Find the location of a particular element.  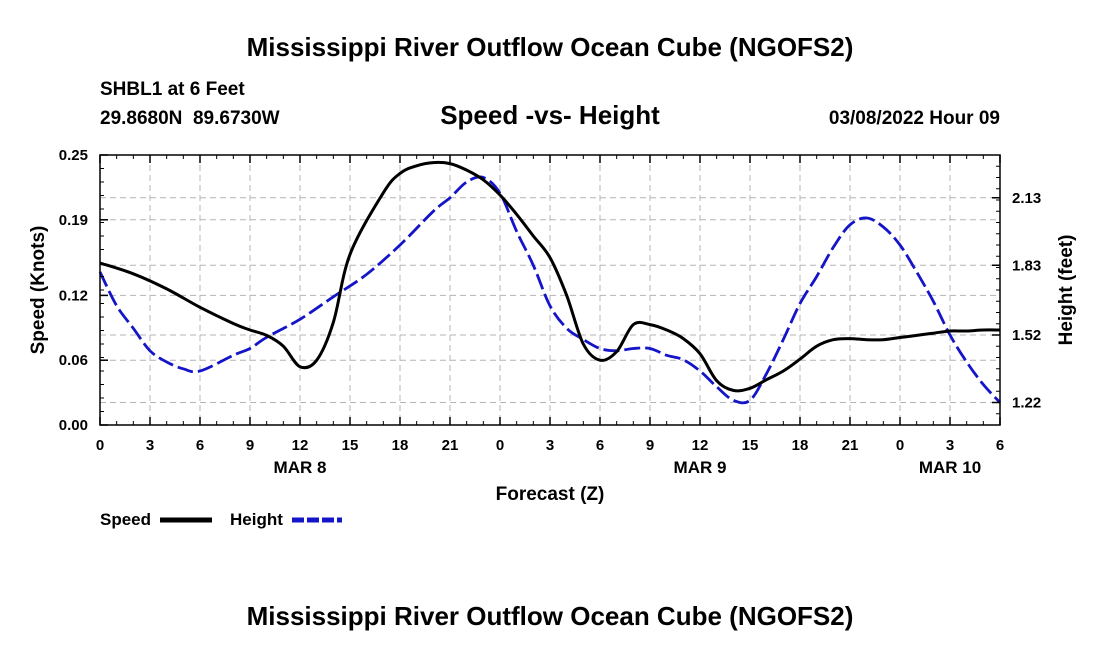

y-tick-label: 0.06 is located at coordinates (73, 360).